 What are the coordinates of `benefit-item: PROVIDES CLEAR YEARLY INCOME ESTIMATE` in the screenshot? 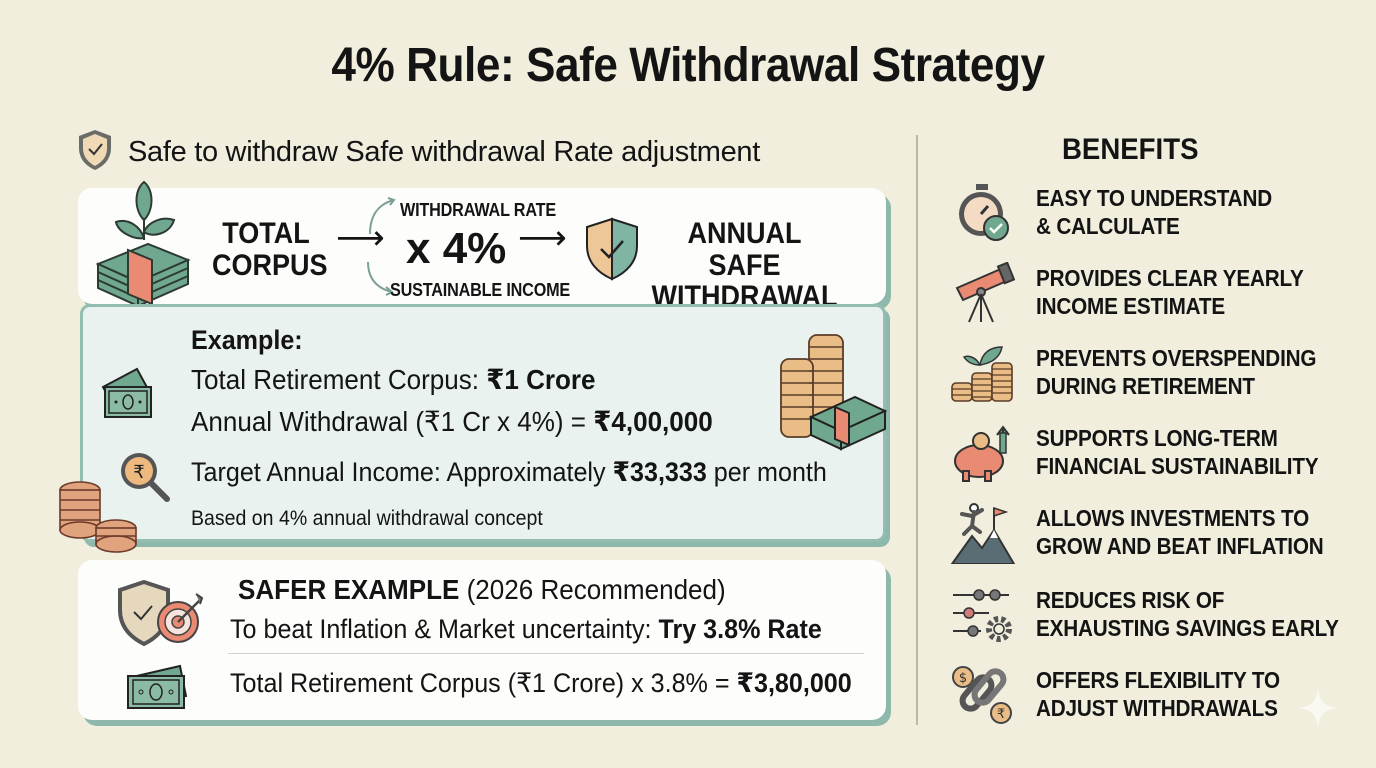 It's located at (1160, 293).